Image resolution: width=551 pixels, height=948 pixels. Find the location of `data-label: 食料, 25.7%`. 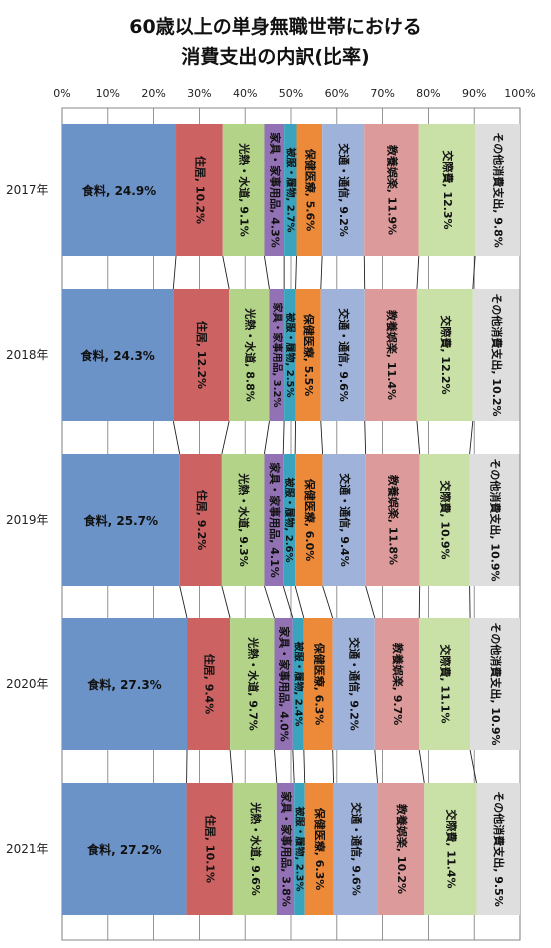

data-label: 食料, 25.7% is located at coordinates (120, 520).